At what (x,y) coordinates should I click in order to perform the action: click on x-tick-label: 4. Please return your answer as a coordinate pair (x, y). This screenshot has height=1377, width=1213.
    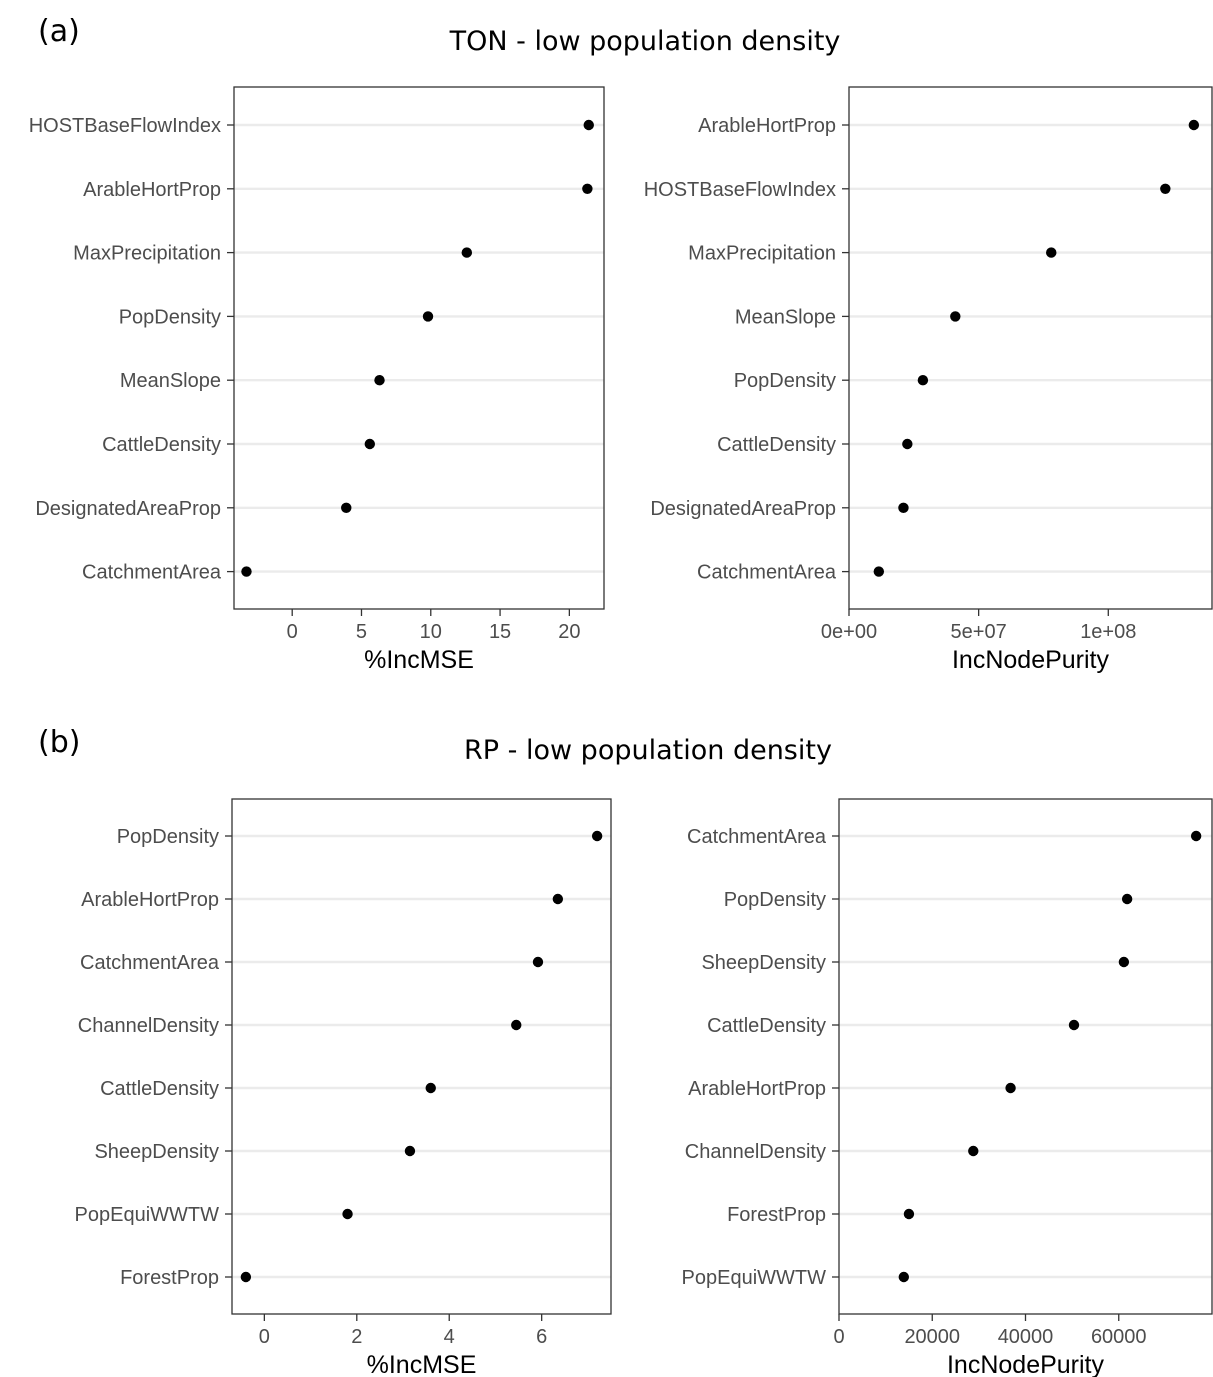
    Looking at the image, I should click on (449, 1337).